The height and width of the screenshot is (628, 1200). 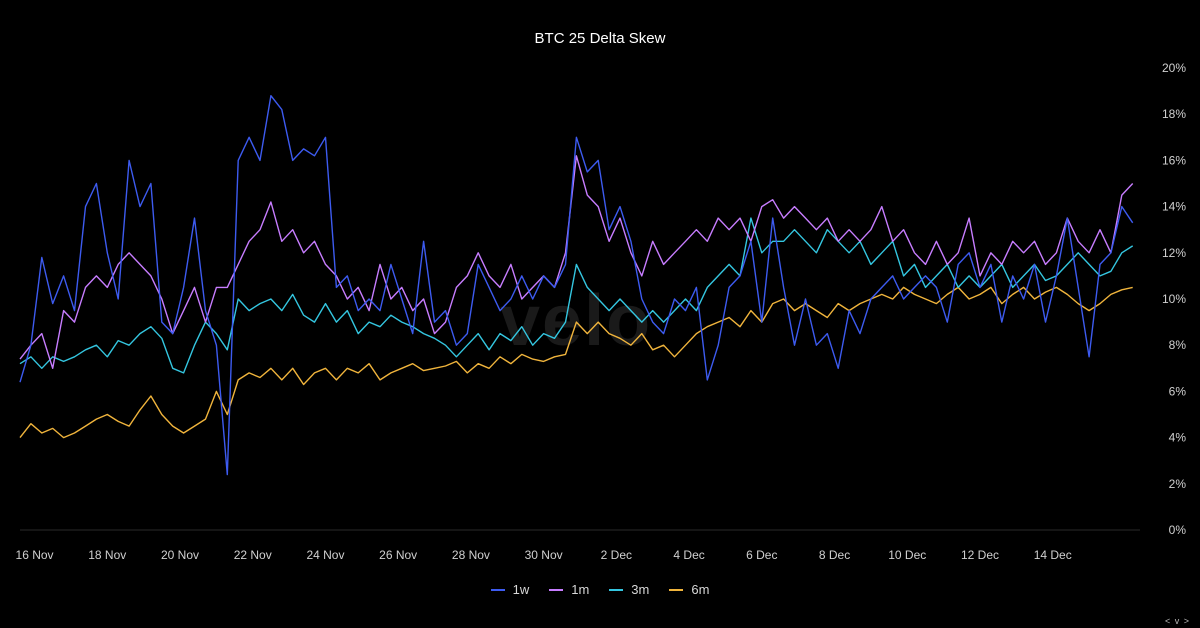 I want to click on legend-item-1m: 1m, so click(x=569, y=589).